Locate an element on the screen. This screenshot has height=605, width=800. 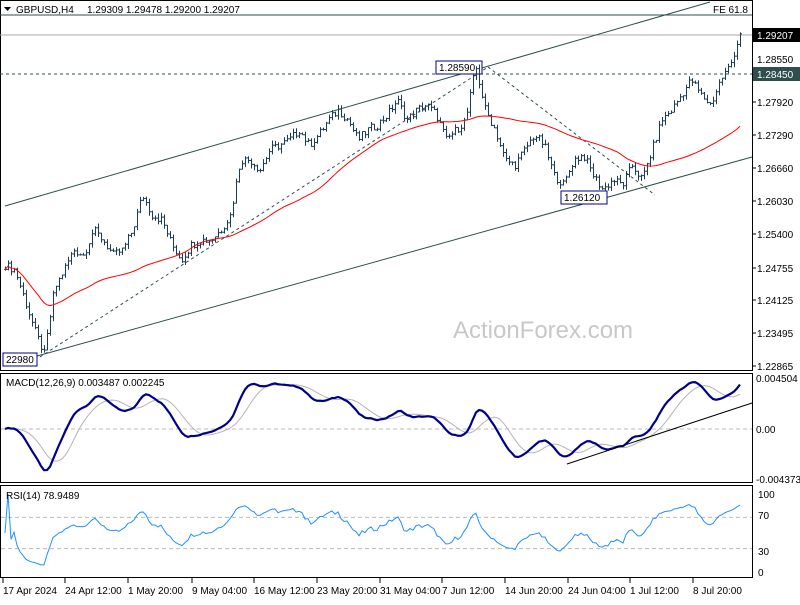
price-tick-label: 1.26030 is located at coordinates (775, 202).